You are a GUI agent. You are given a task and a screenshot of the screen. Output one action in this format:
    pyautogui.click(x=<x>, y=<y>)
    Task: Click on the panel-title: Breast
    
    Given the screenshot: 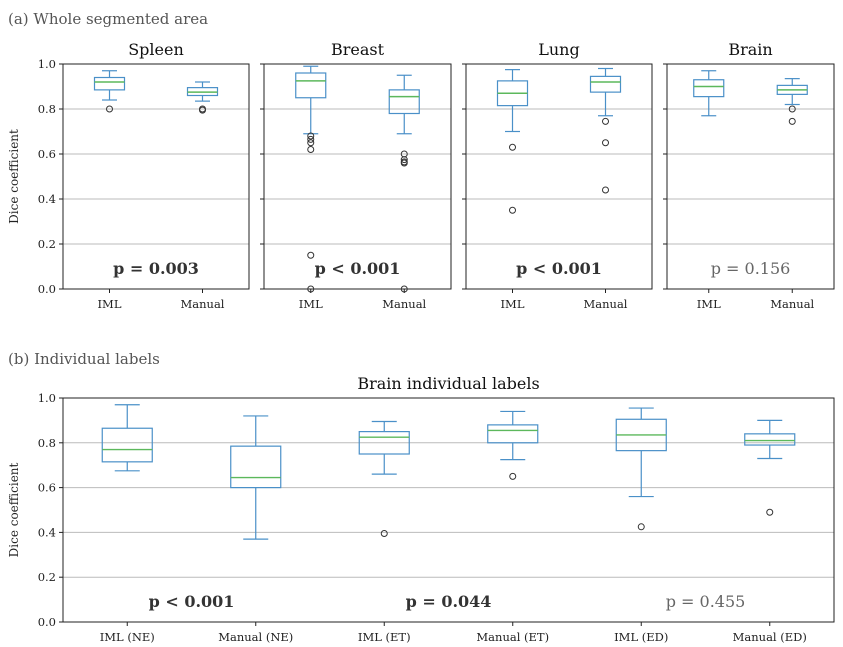 What is the action you would take?
    pyautogui.click(x=358, y=49)
    